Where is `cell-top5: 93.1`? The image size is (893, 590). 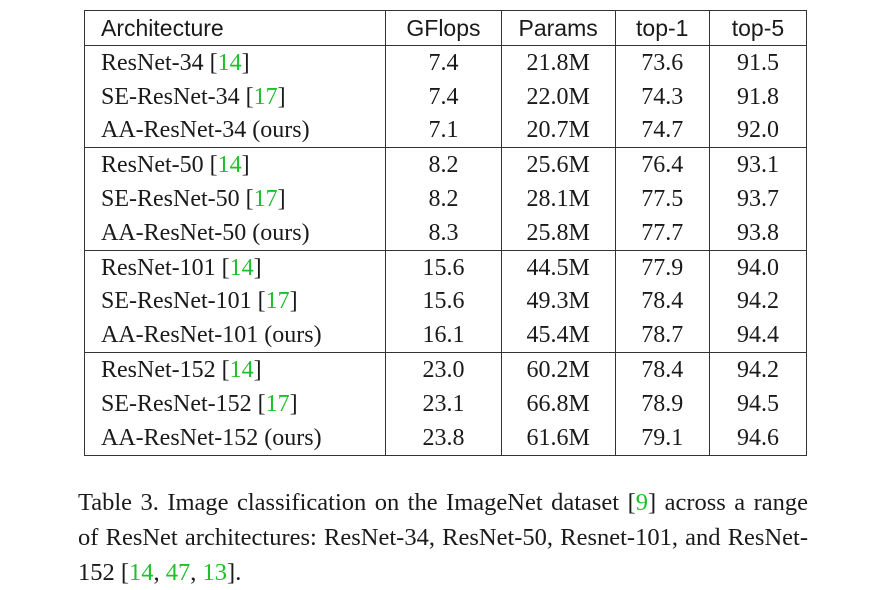 cell-top5: 93.1 is located at coordinates (758, 165).